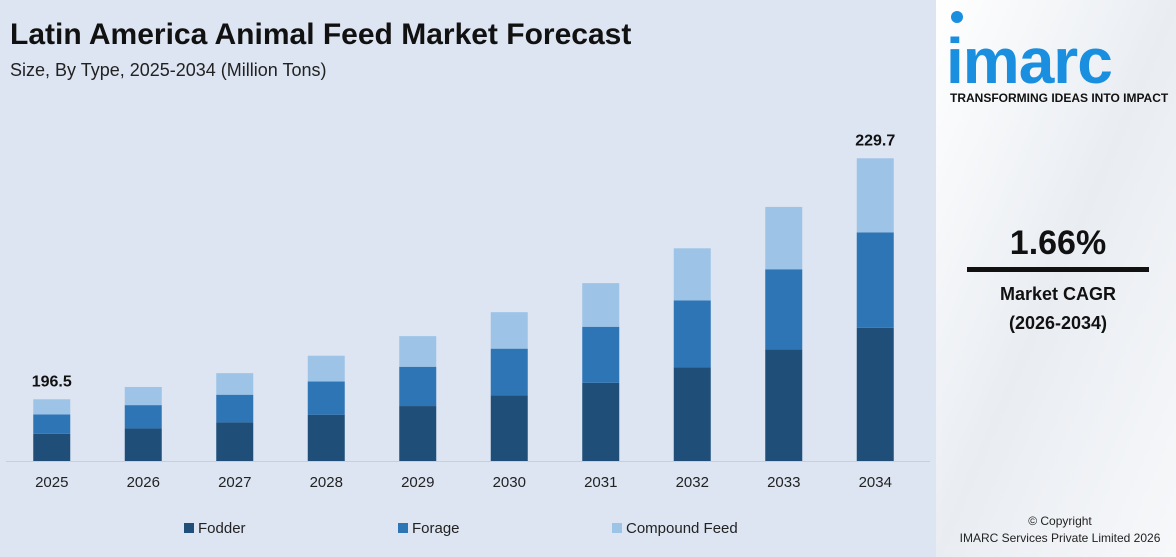  What do you see at coordinates (600, 482) in the screenshot?
I see `x-tick-label: 2031` at bounding box center [600, 482].